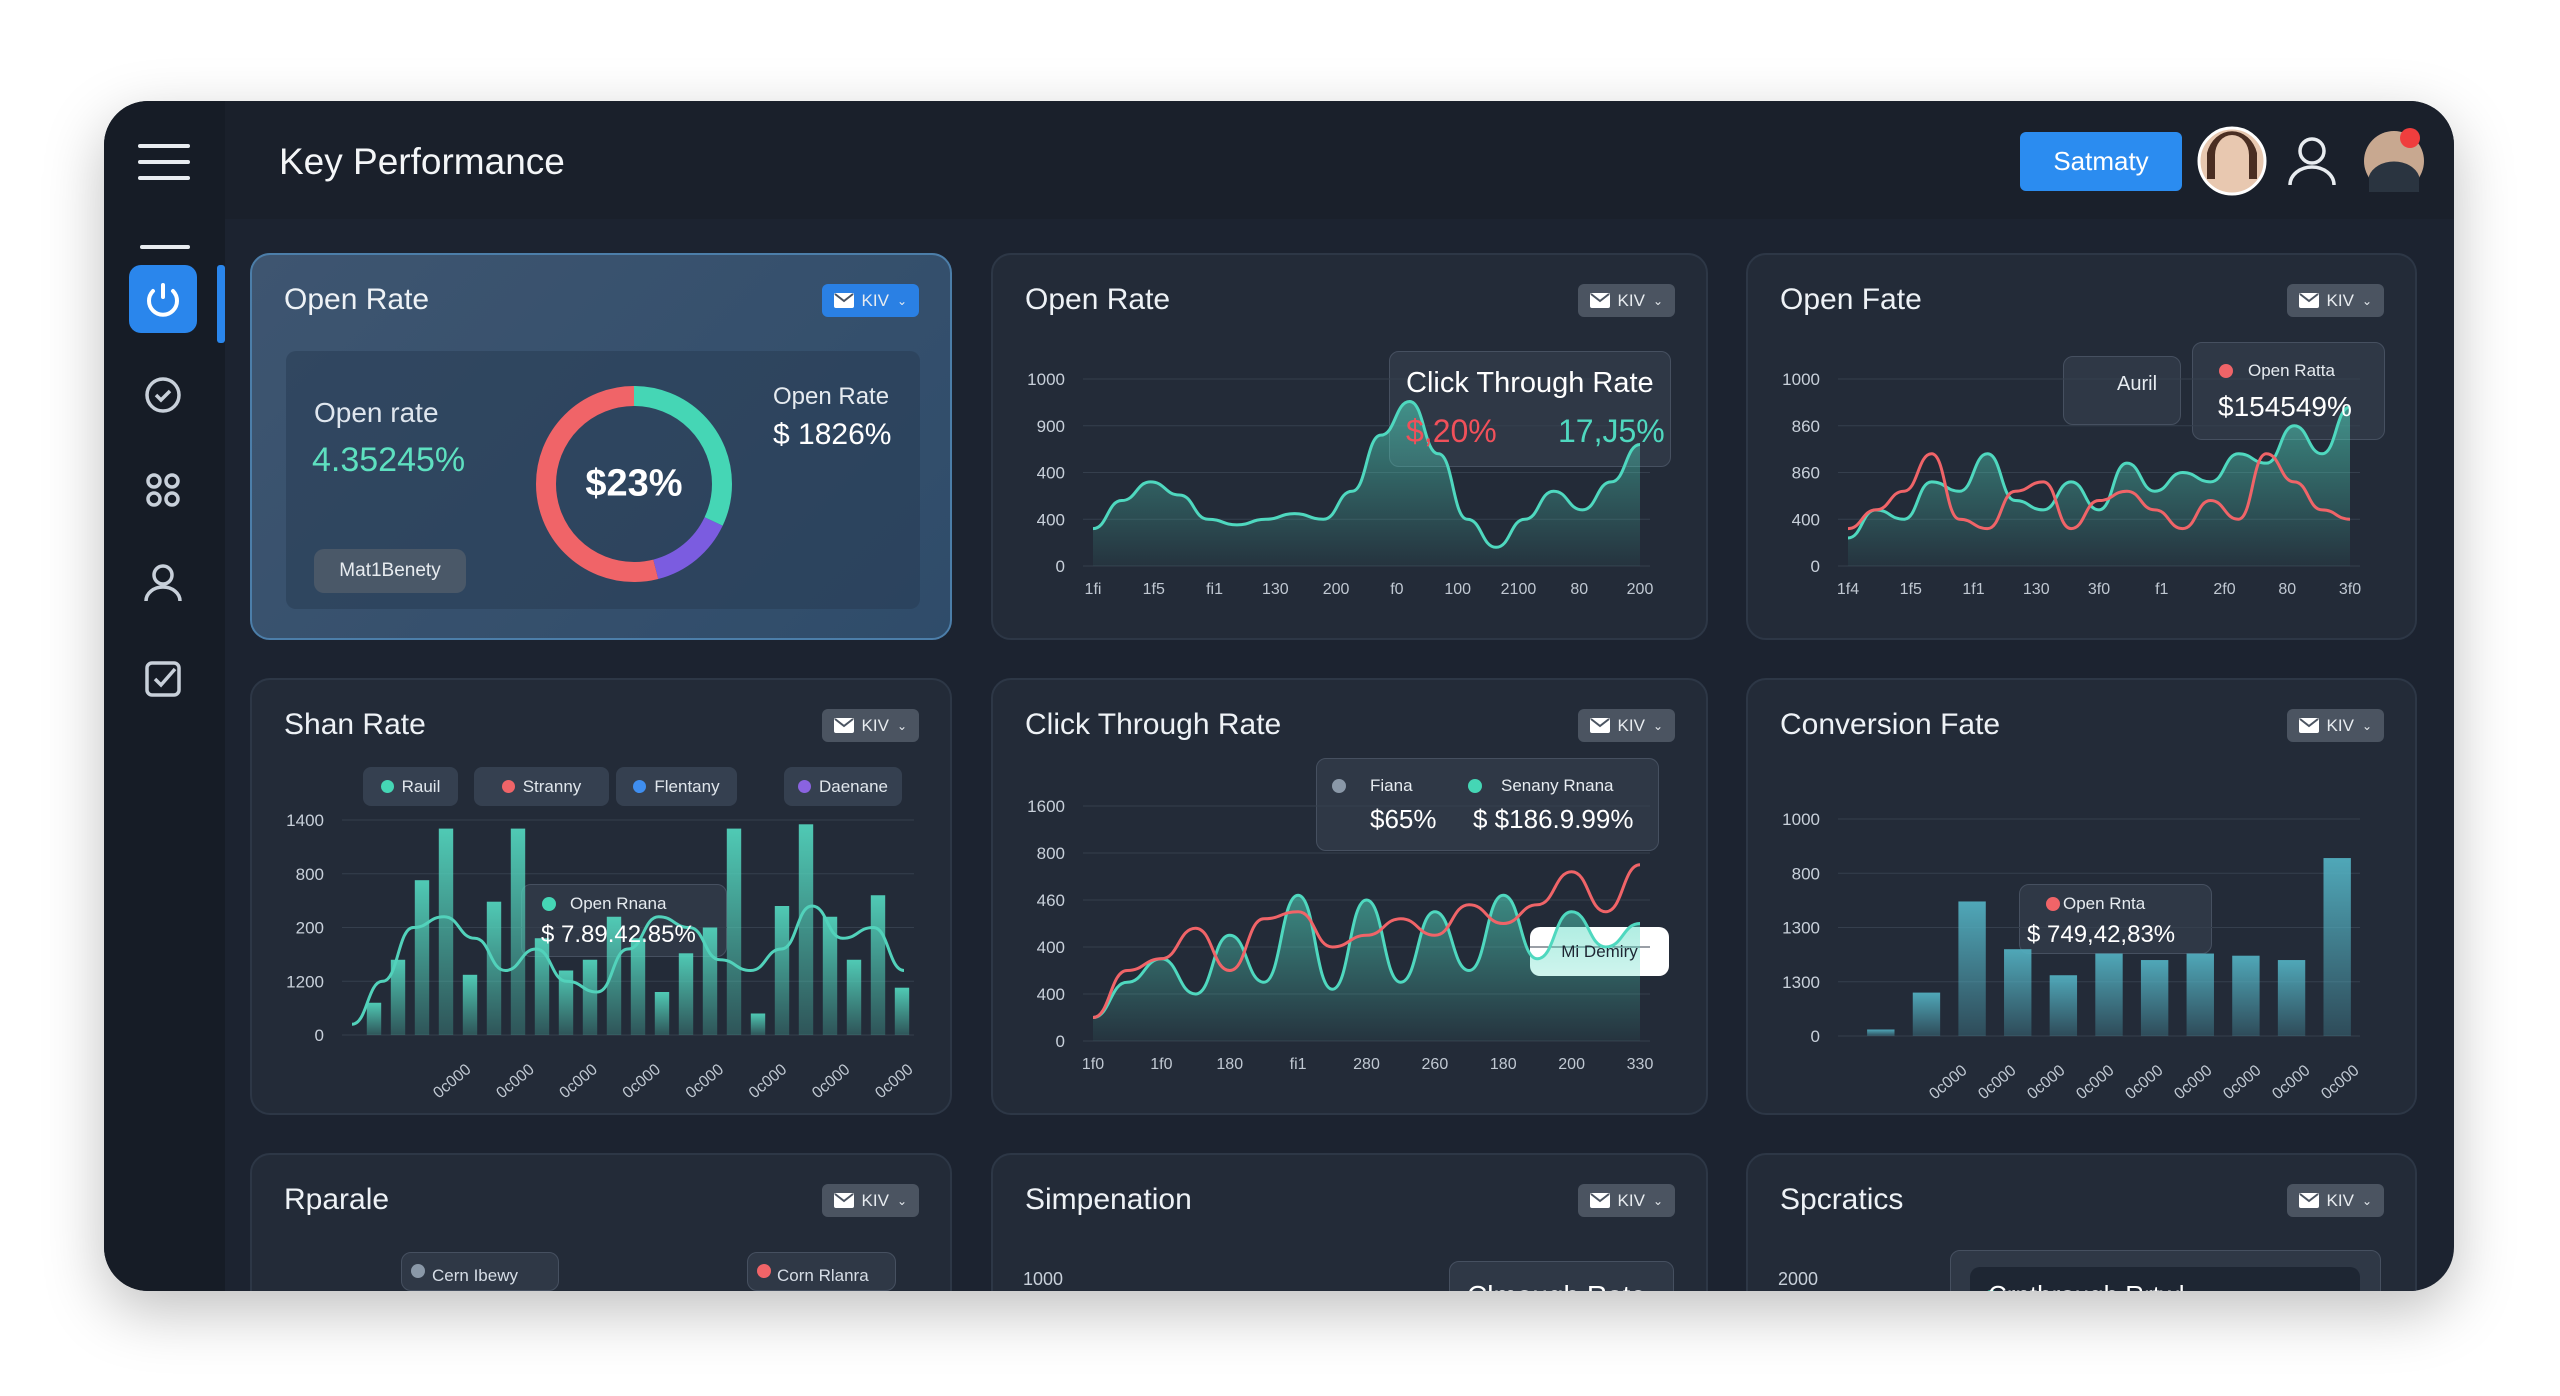 The width and height of the screenshot is (2560, 1396). Describe the element at coordinates (1366, 1064) in the screenshot. I see `x-tick-label: 280` at that location.